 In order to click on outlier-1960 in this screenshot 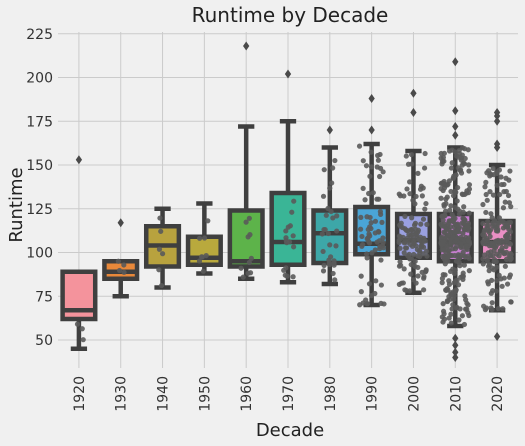, I will do `click(246, 46)`.